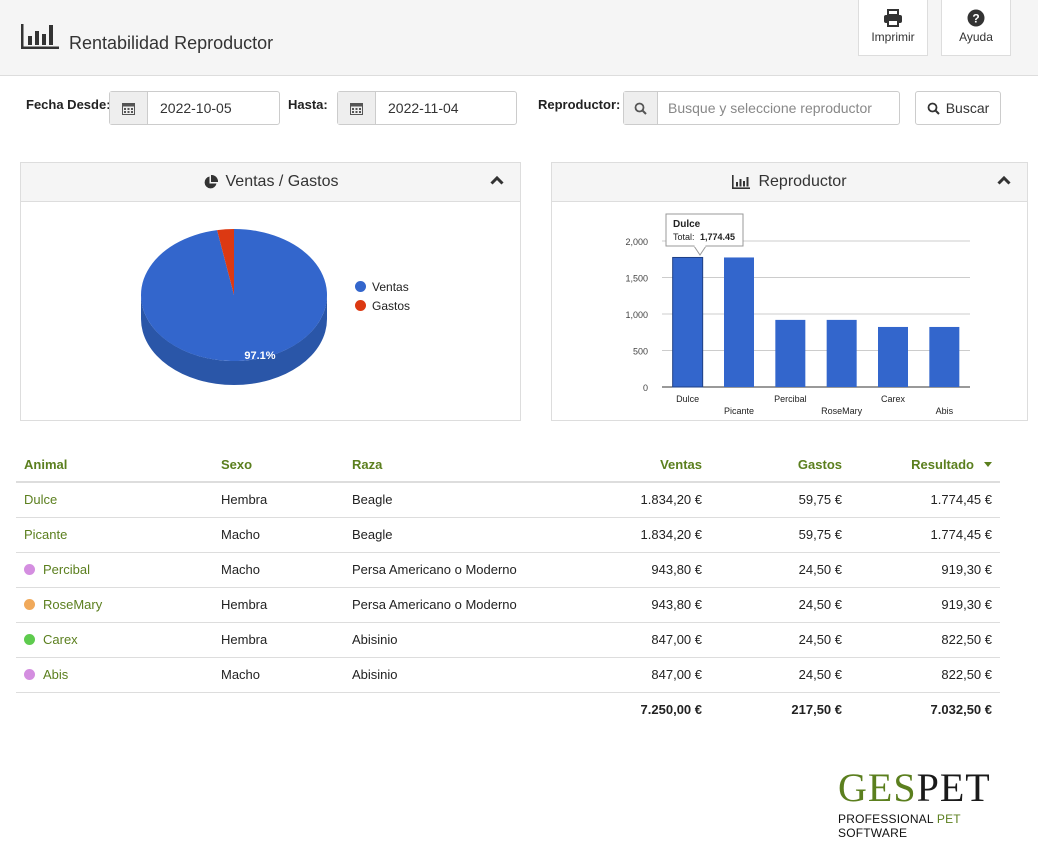  What do you see at coordinates (842, 411) in the screenshot?
I see `x-tick-label: RoseMary` at bounding box center [842, 411].